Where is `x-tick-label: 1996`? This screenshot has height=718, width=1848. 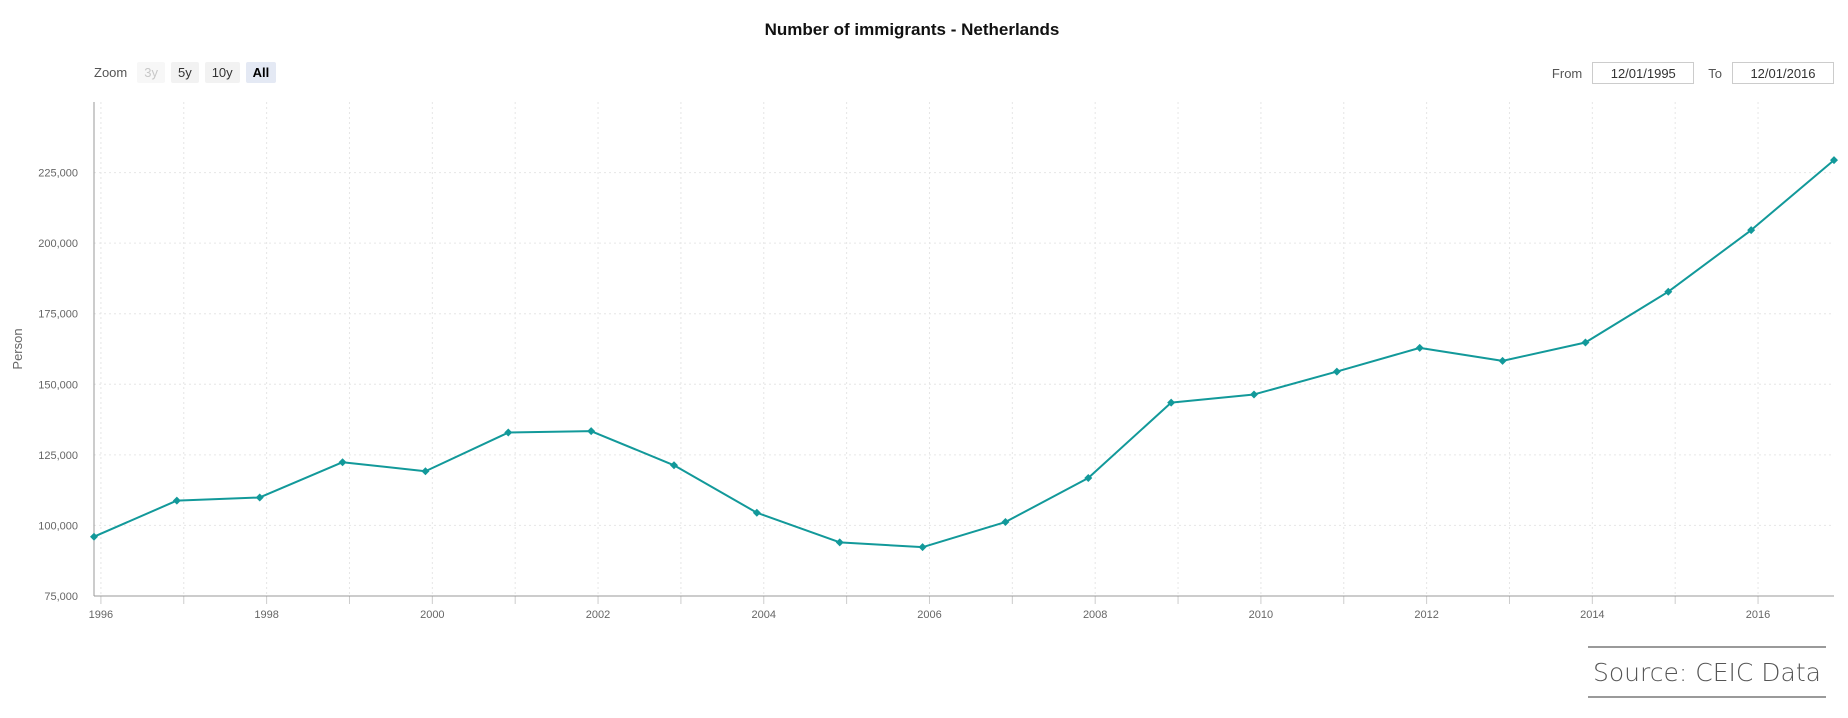 x-tick-label: 1996 is located at coordinates (101, 615).